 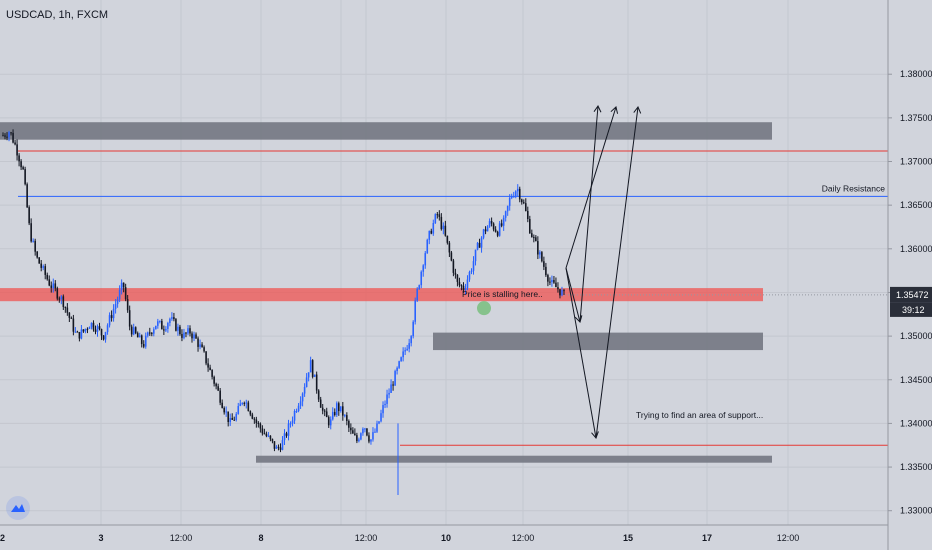 I want to click on price-tick-label: 1.36500, so click(x=916, y=205).